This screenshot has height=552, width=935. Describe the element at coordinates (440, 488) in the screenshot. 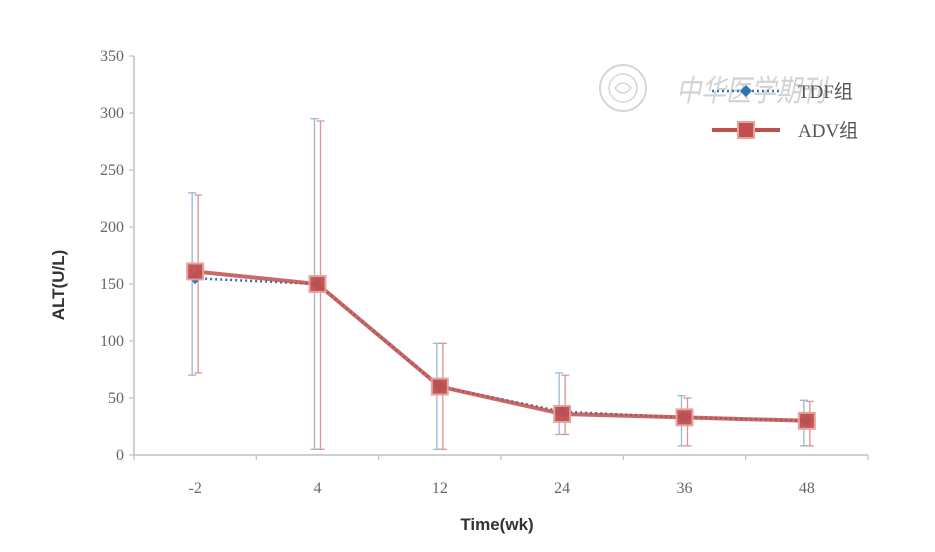

I see `x-tick-label: 12` at that location.